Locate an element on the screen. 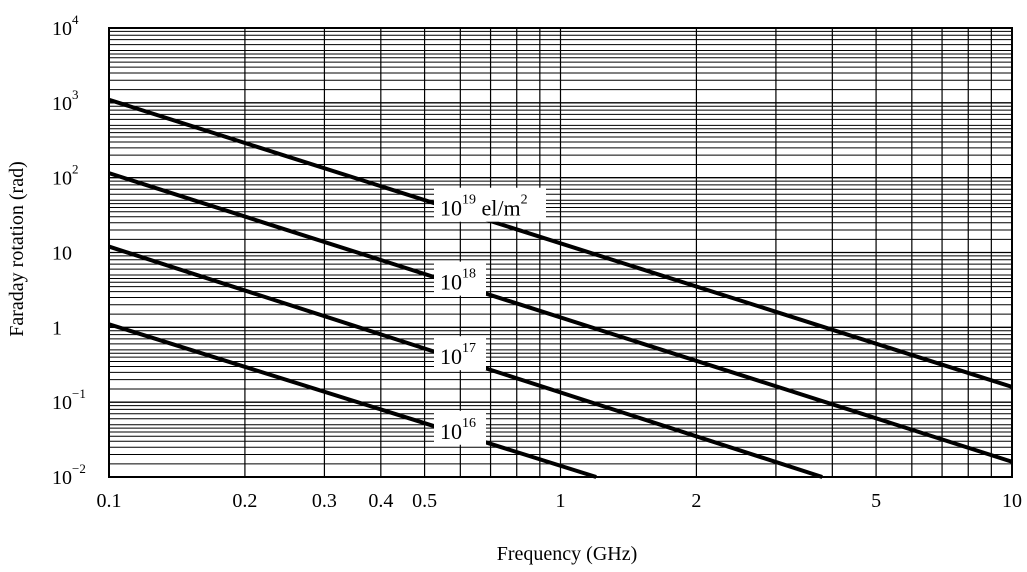 Image resolution: width=1027 pixels, height=572 pixels. series-label-text: 1019 el/m2 is located at coordinates (484, 207).